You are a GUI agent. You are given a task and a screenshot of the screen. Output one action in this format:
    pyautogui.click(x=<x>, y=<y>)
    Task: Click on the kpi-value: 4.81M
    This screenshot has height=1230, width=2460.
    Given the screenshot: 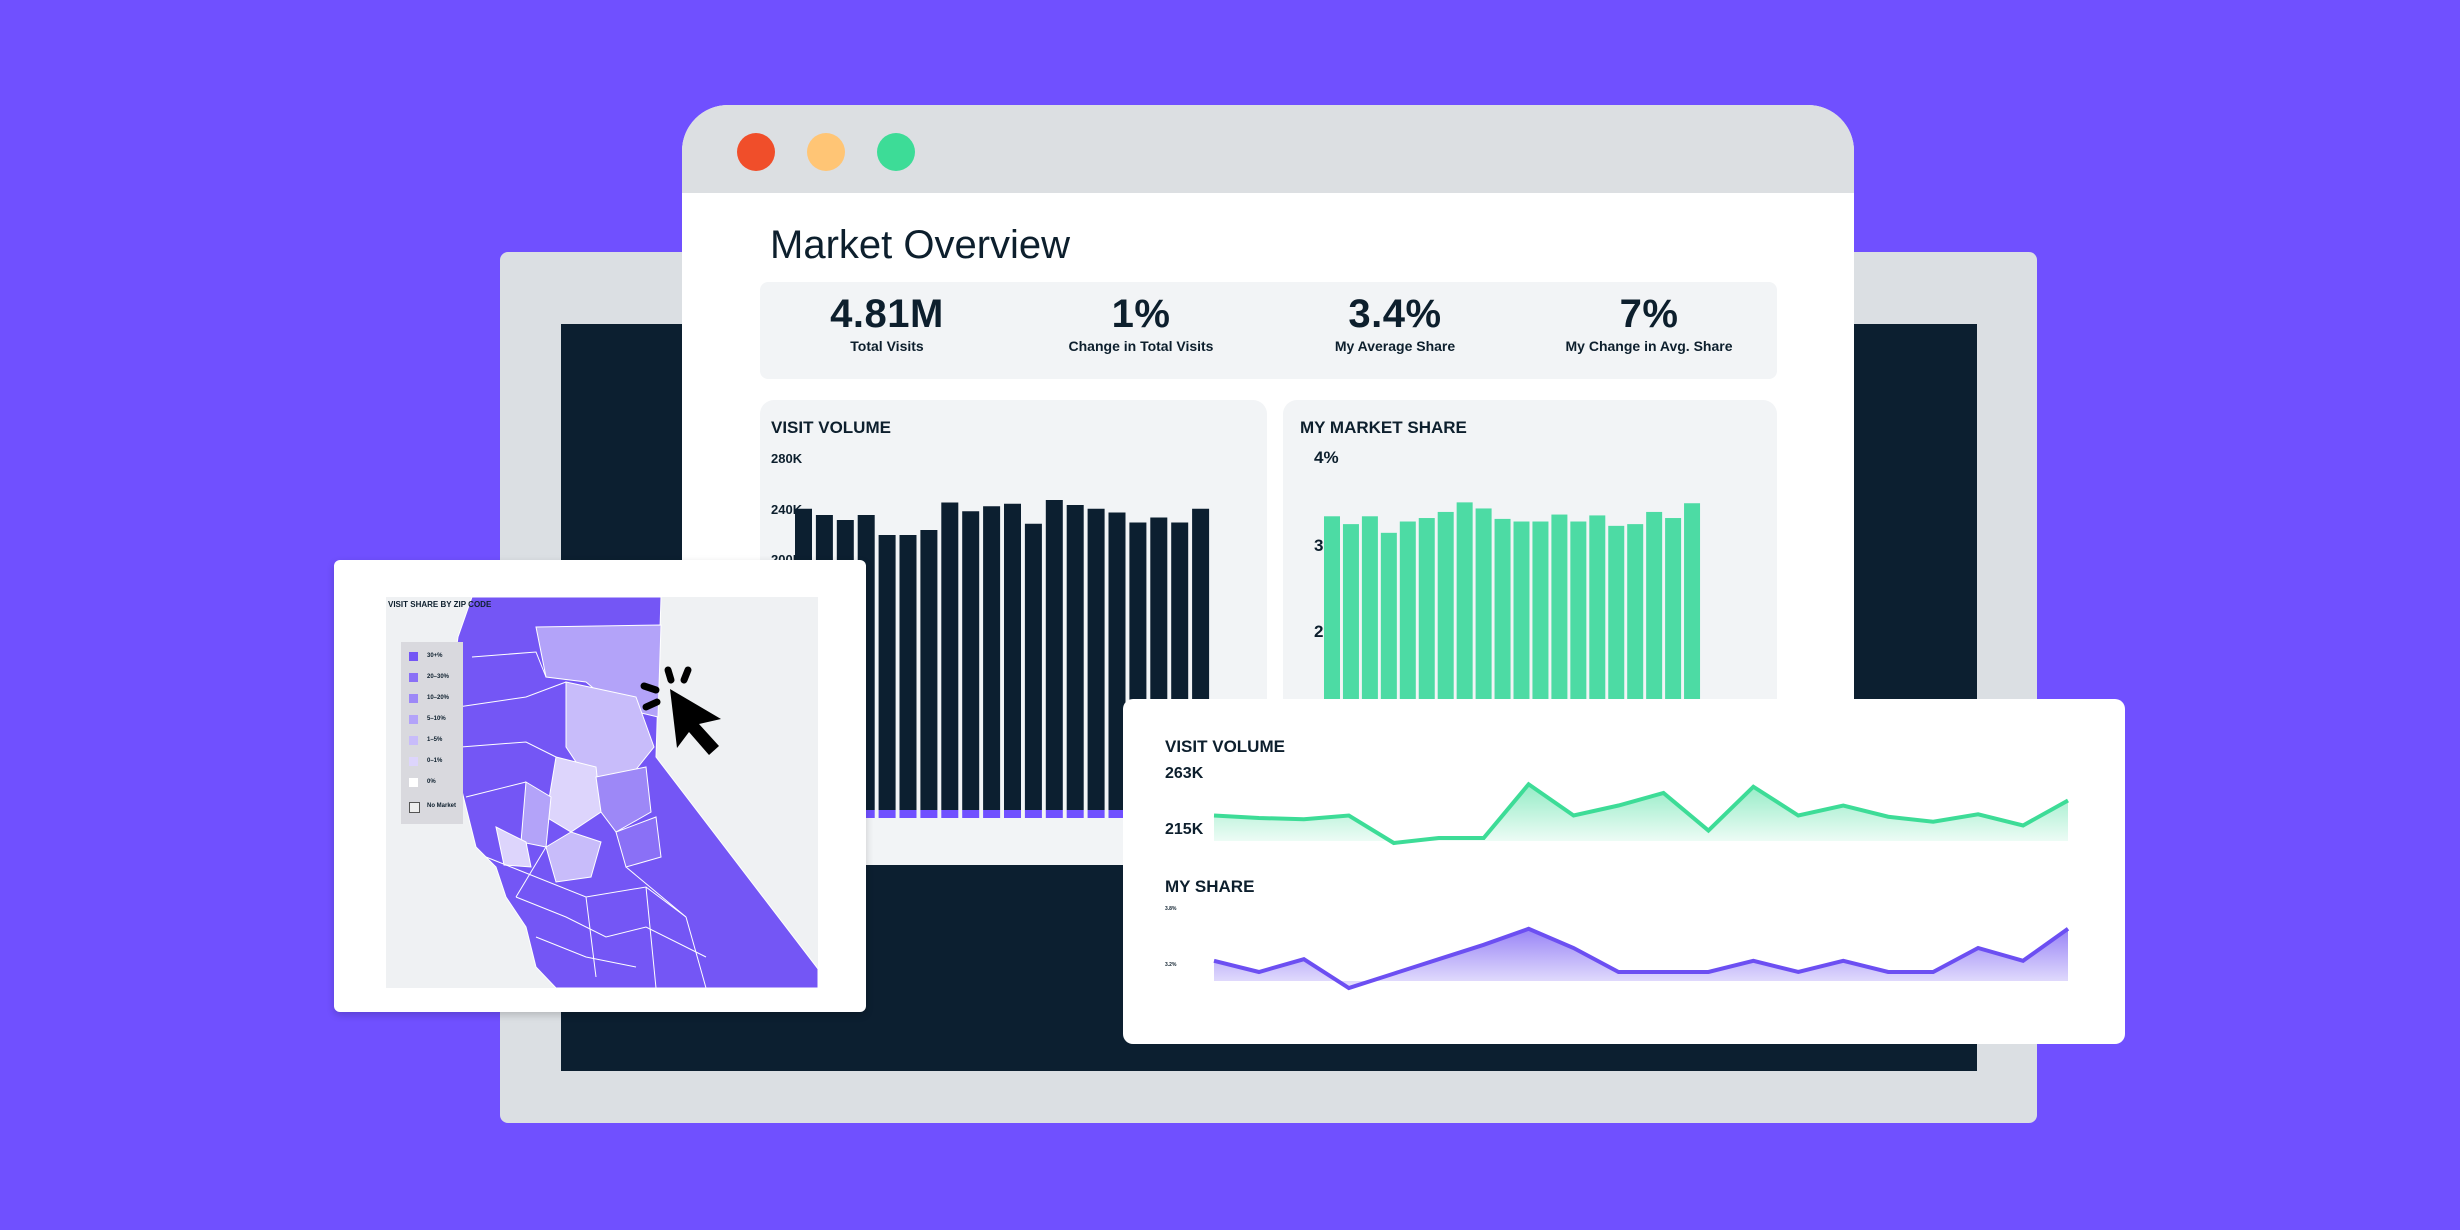 What is the action you would take?
    pyautogui.click(x=887, y=314)
    